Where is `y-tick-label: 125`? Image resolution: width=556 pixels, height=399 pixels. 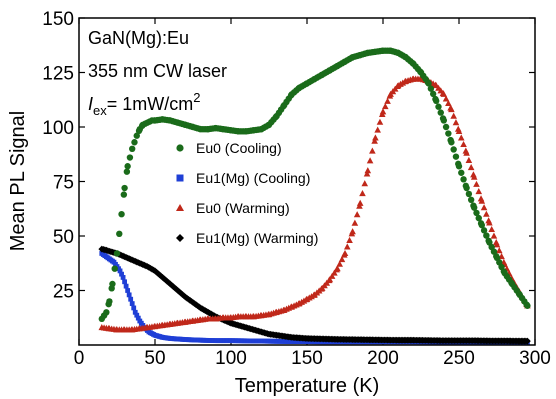
y-tick-label: 125 is located at coordinates (58, 74).